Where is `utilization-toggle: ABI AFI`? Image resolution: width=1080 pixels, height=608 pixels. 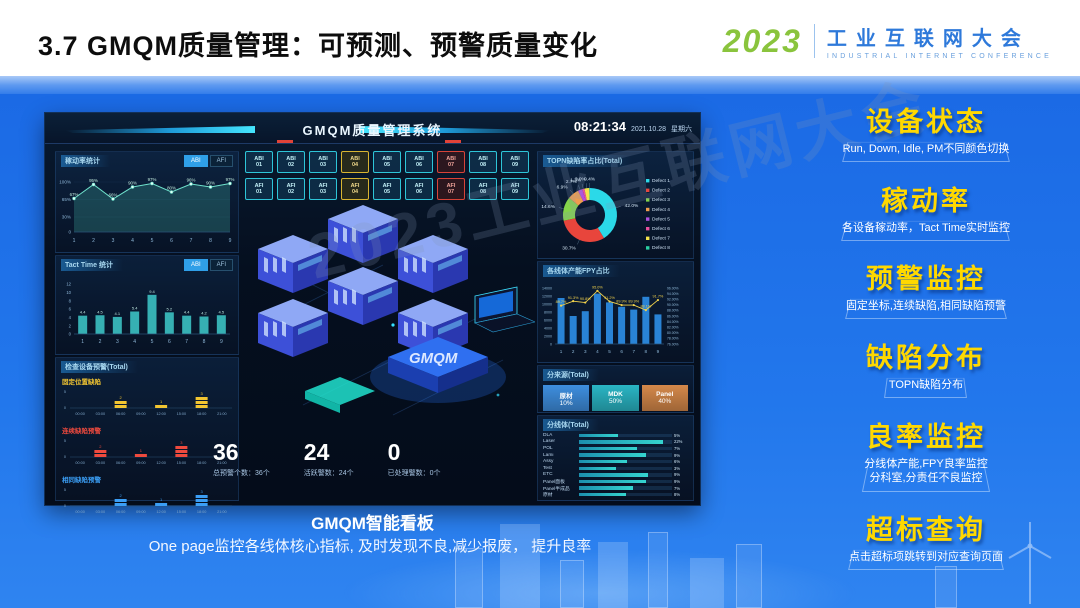
utilization-toggle: ABI AFI is located at coordinates (208, 161).